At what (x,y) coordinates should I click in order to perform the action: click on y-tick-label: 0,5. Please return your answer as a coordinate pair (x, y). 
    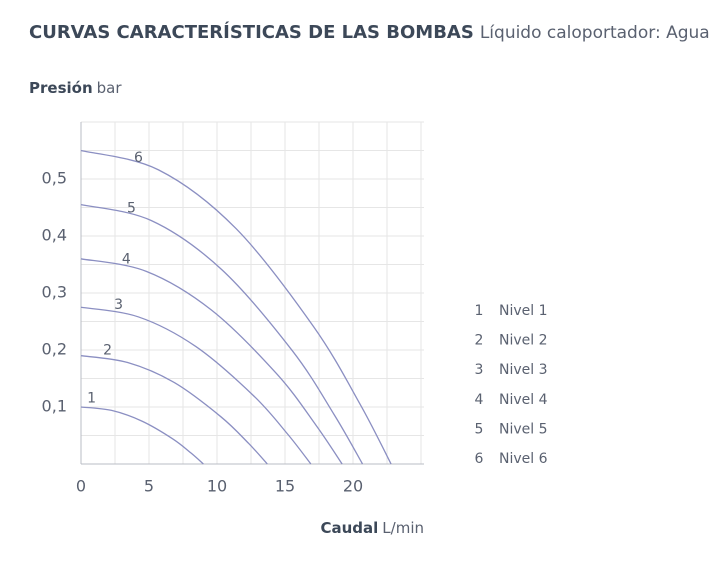
    Looking at the image, I should click on (54, 178).